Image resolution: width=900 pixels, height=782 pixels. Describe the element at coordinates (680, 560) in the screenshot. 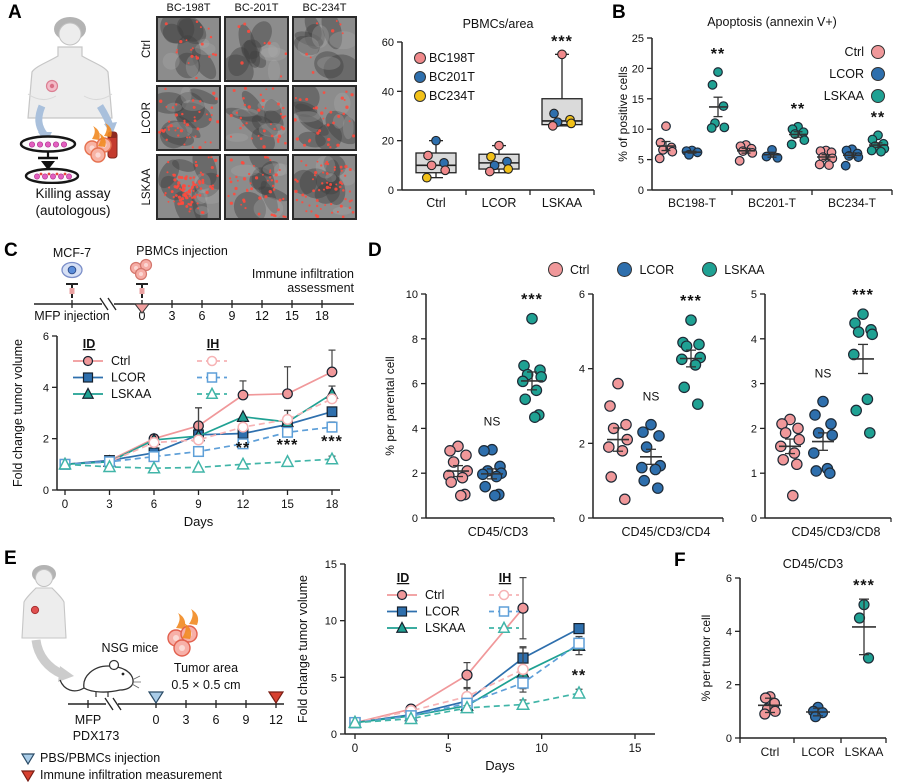

I see `panel-f-label: F` at that location.